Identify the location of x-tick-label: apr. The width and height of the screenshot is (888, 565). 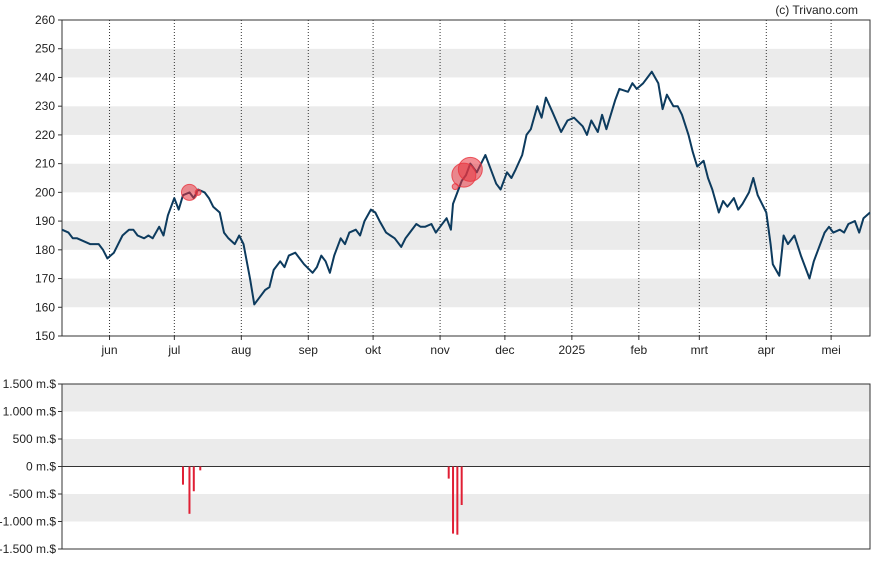
(766, 350).